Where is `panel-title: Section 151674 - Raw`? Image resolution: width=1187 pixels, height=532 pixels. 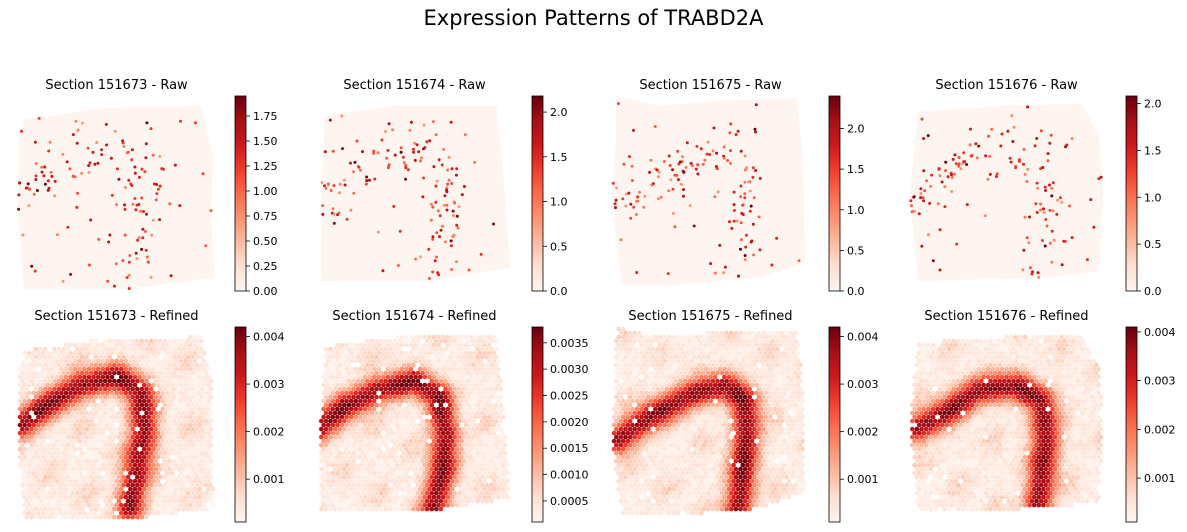 panel-title: Section 151674 - Raw is located at coordinates (414, 85).